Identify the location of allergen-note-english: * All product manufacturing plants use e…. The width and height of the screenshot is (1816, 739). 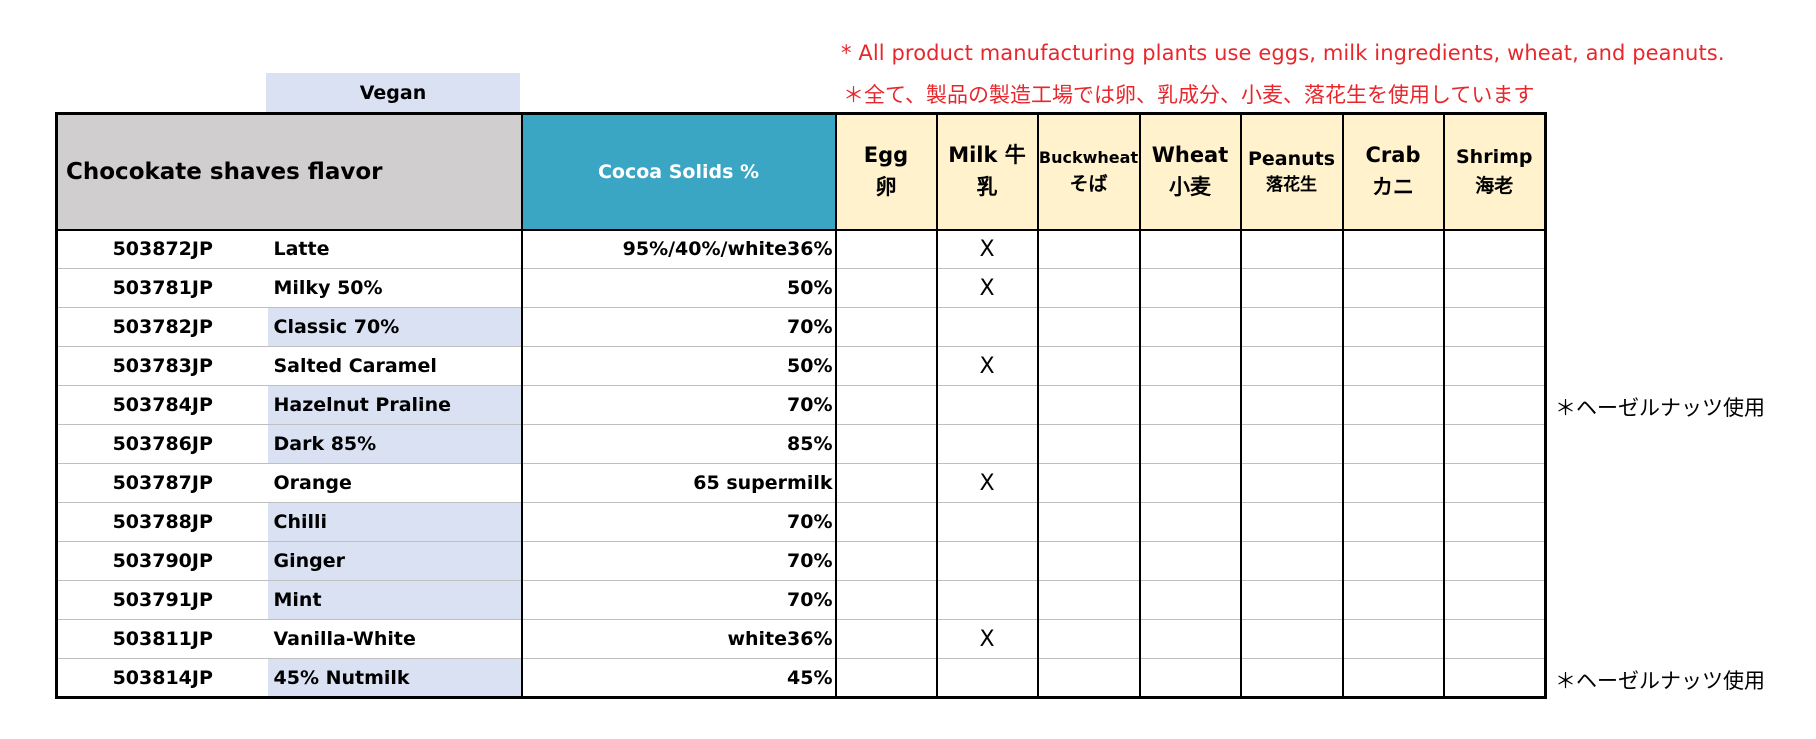
(1283, 53).